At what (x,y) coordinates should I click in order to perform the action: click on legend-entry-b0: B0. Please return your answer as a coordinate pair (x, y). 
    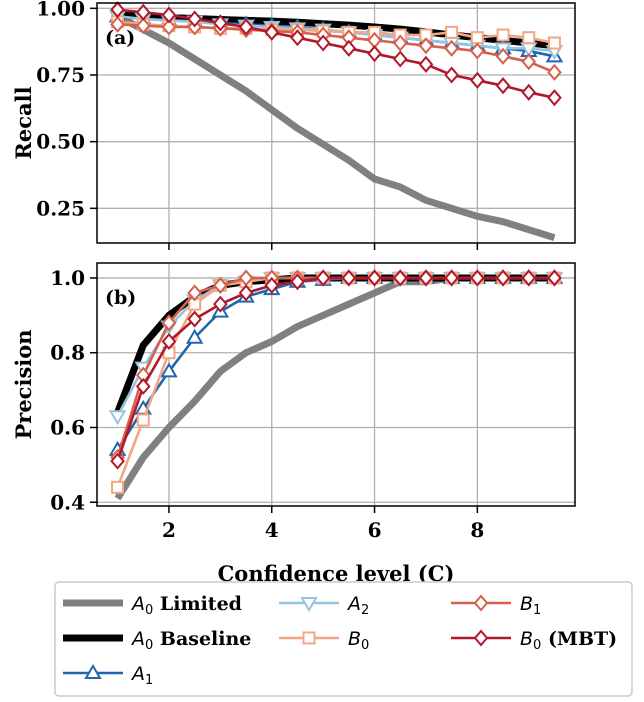
    Looking at the image, I should click on (324, 640).